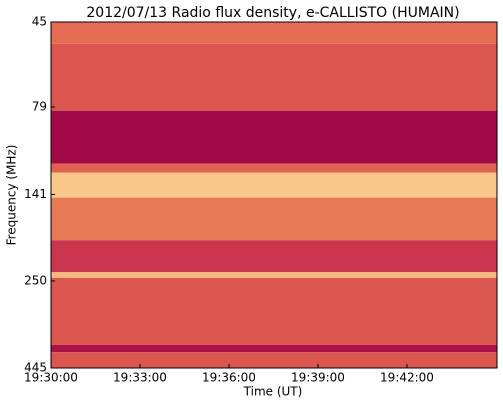 The height and width of the screenshot is (404, 503). What do you see at coordinates (407, 378) in the screenshot?
I see `x-tick-label: 19:42:00` at bounding box center [407, 378].